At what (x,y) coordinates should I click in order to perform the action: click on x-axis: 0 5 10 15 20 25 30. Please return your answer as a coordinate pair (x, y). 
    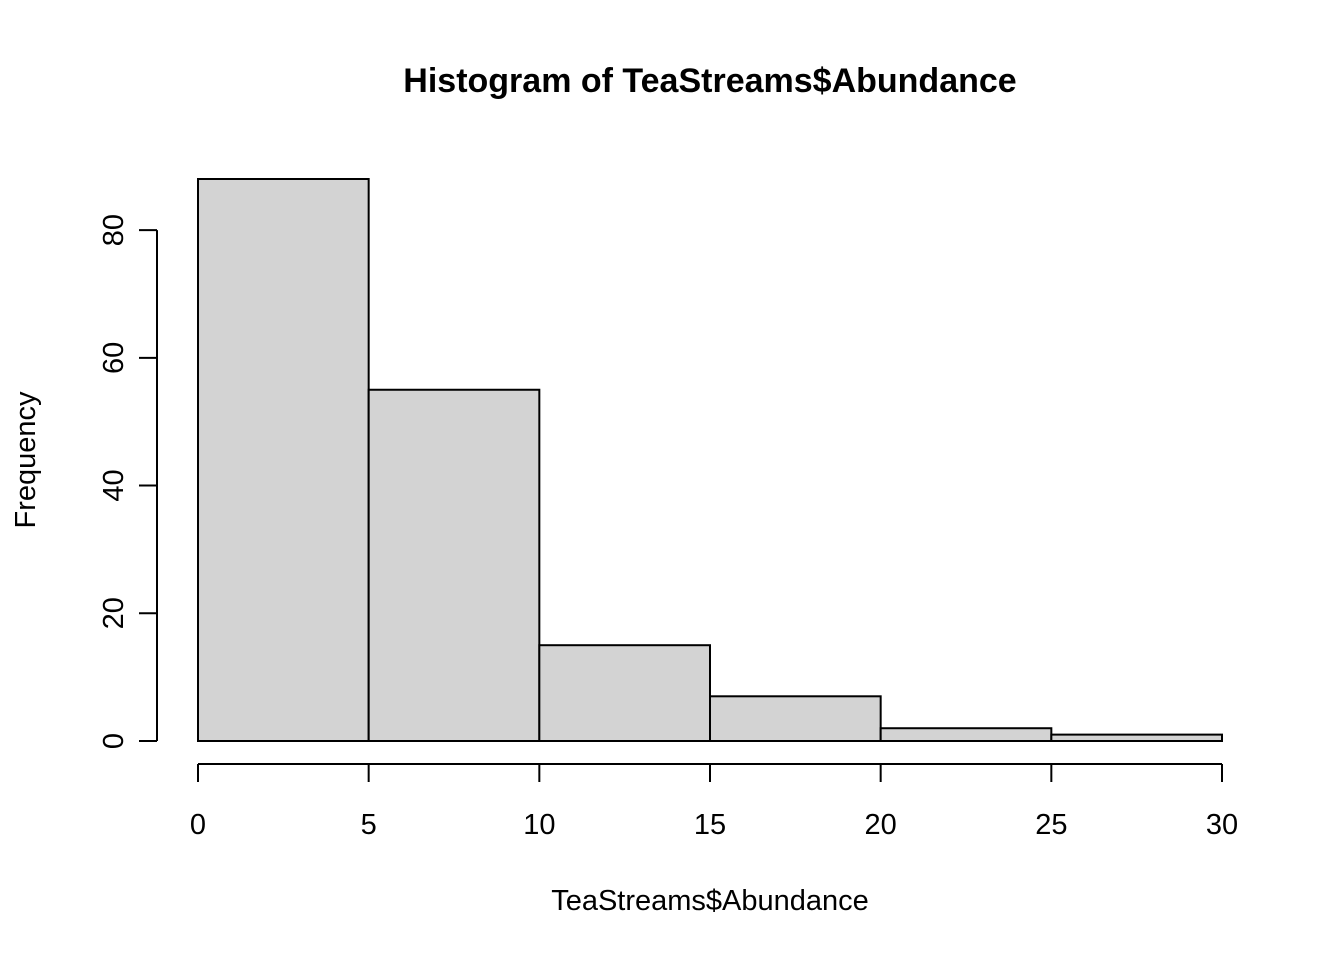
    Looking at the image, I should click on (714, 802).